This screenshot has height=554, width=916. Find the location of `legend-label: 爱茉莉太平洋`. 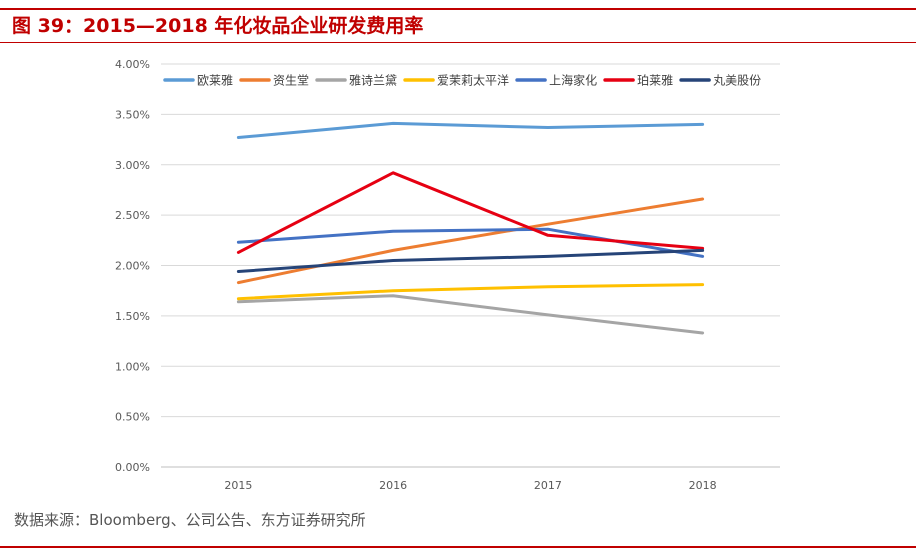

legend-label: 爱茉莉太平洋 is located at coordinates (473, 80).